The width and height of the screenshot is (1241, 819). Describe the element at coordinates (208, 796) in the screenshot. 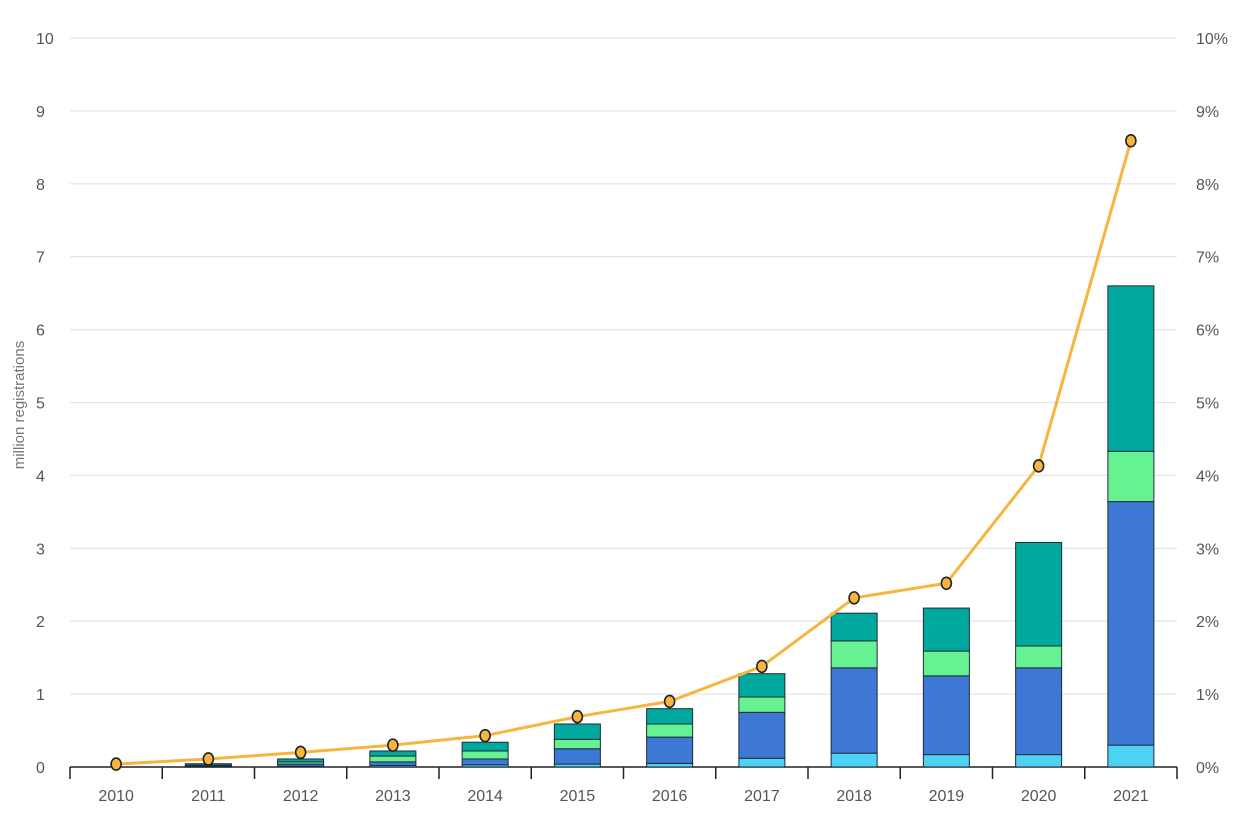

I see `x-tick-label: 2011` at that location.